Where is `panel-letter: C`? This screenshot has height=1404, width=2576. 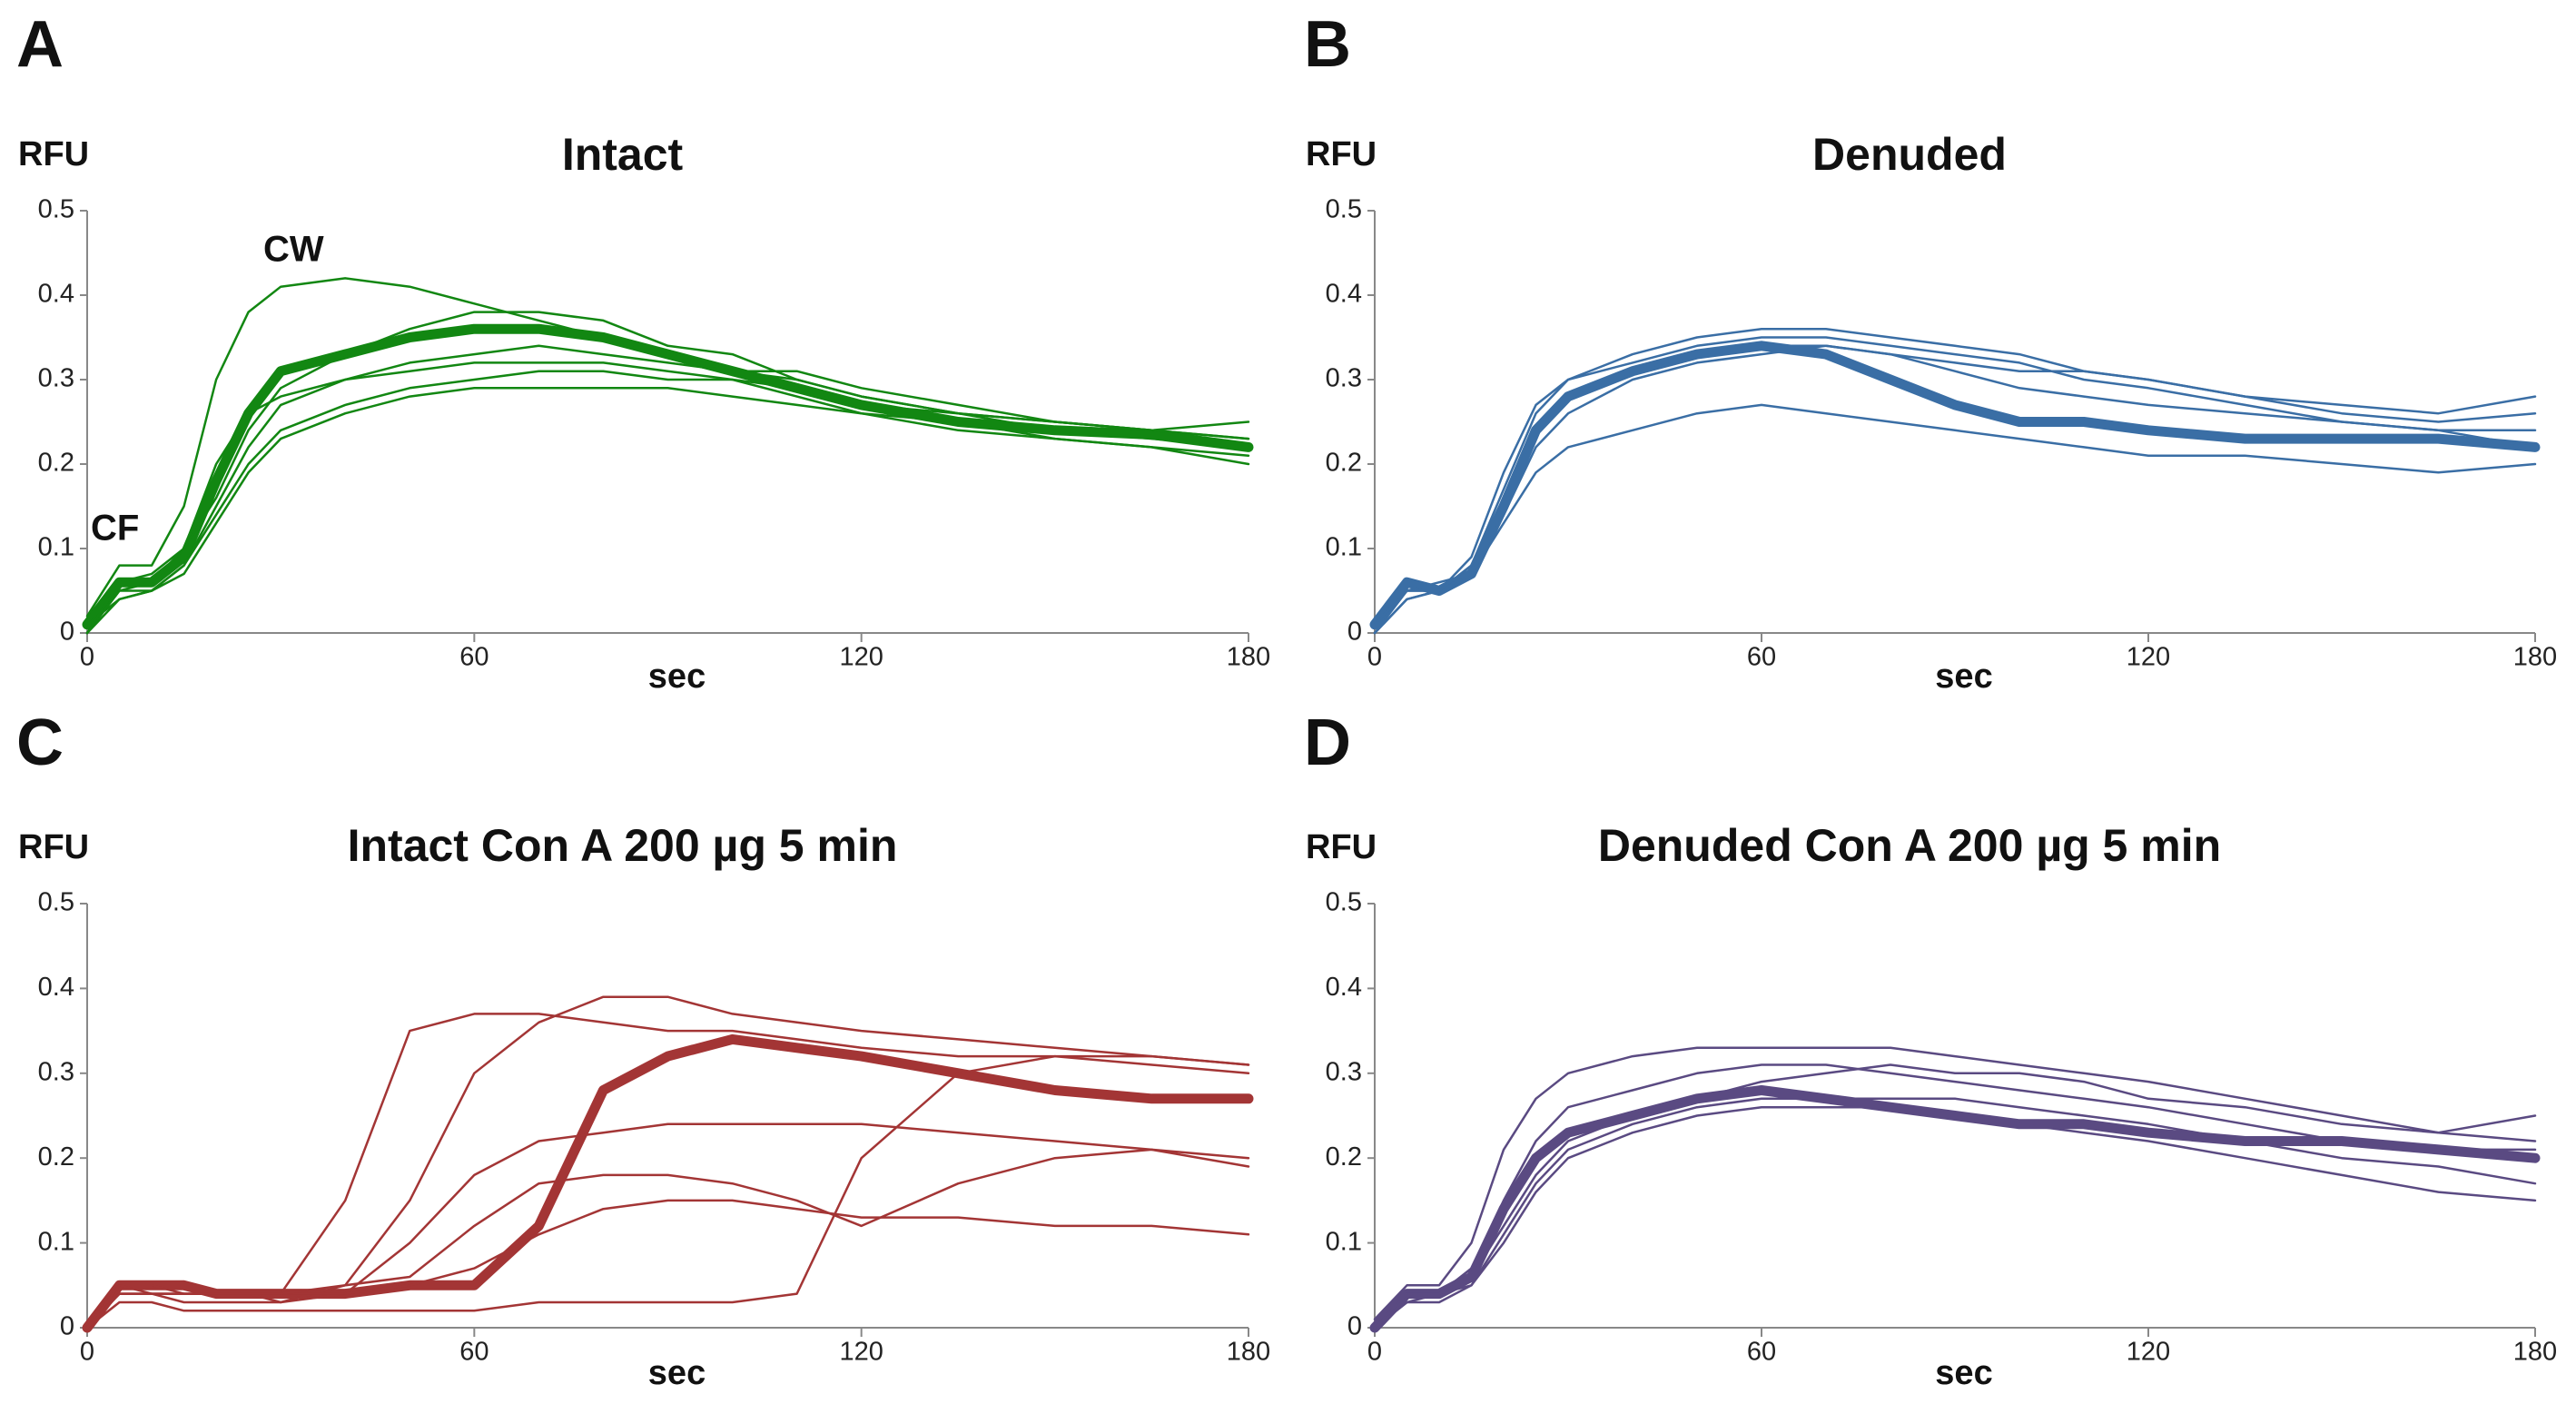 panel-letter: C is located at coordinates (40, 743).